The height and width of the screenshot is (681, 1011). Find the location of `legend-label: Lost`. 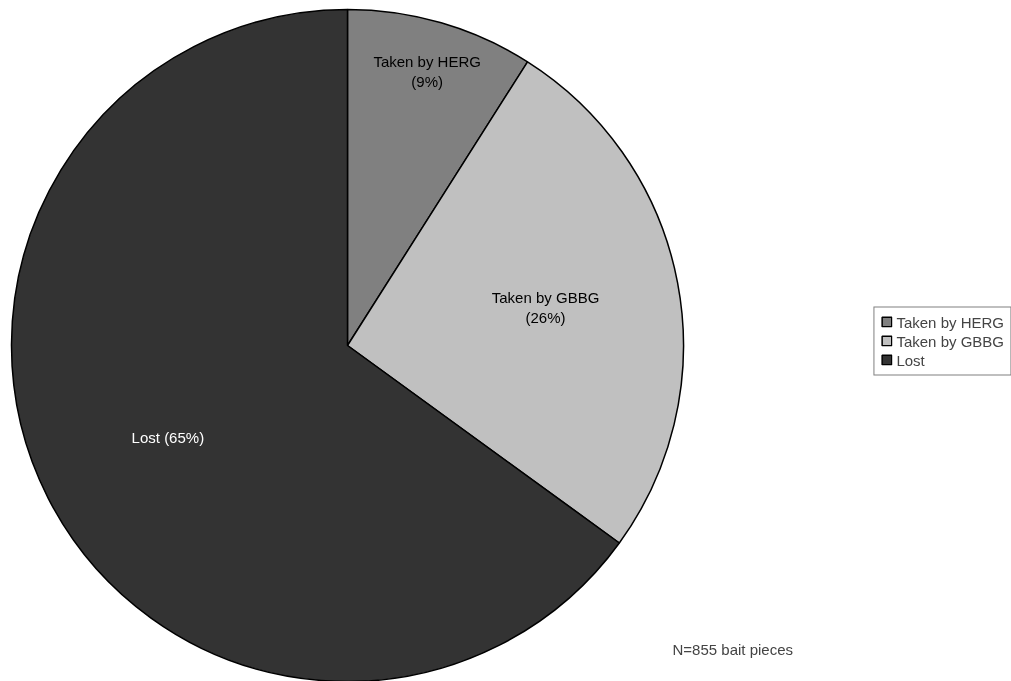

legend-label: Lost is located at coordinates (910, 359).